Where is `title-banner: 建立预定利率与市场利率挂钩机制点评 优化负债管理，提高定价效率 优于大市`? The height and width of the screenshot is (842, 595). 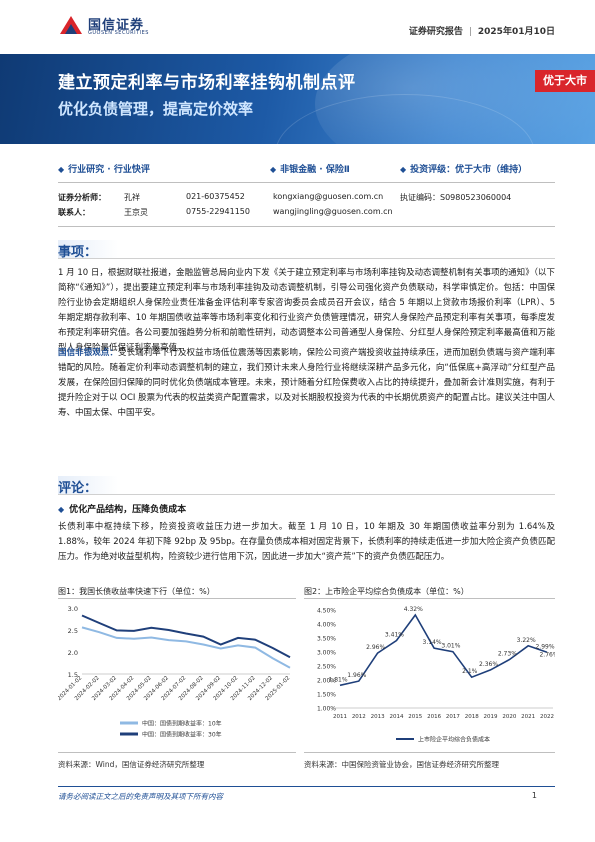
title-banner: 建立预定利率与市场利率挂钩机制点评 优化负债管理，提高定价效率 优于大市 is located at coordinates (297, 99).